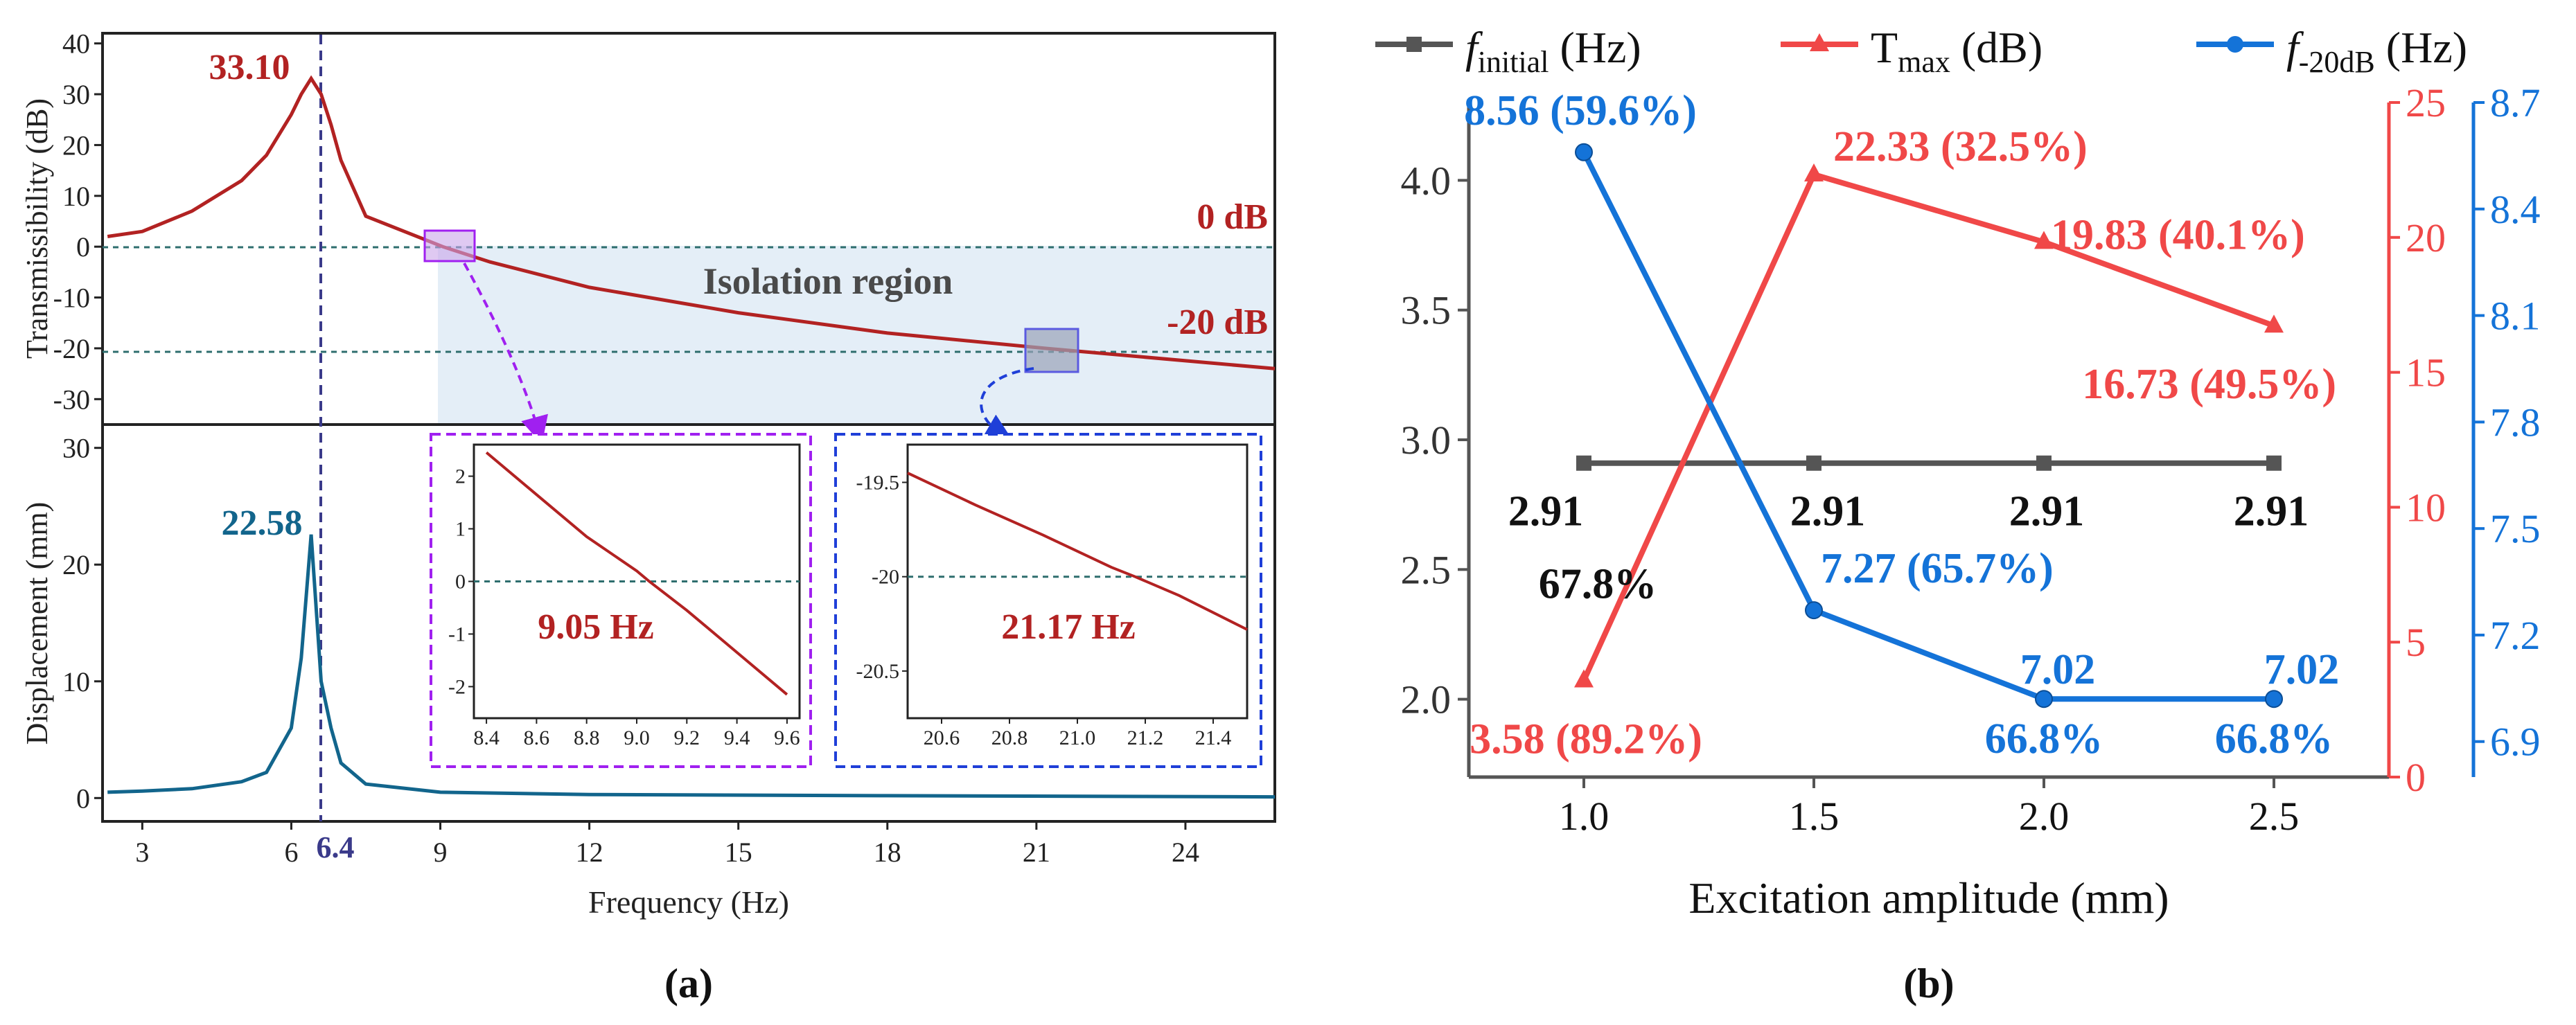 Image resolution: width=2576 pixels, height=1025 pixels. I want to click on inset-xtick-label: 21.2, so click(1145, 738).